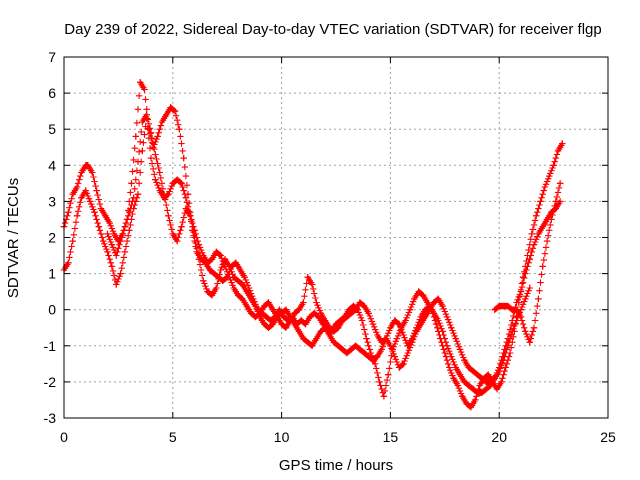  Describe the element at coordinates (50, 346) in the screenshot. I see `y-tick-label: -1` at that location.